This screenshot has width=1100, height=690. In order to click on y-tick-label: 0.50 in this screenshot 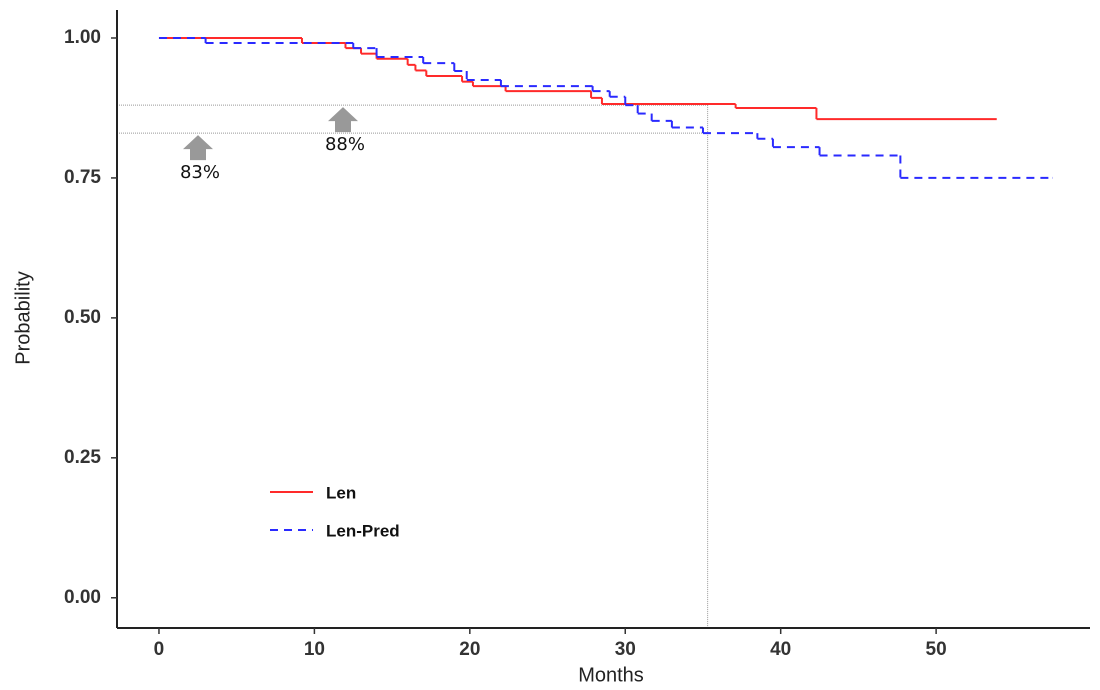, I will do `click(82, 317)`.